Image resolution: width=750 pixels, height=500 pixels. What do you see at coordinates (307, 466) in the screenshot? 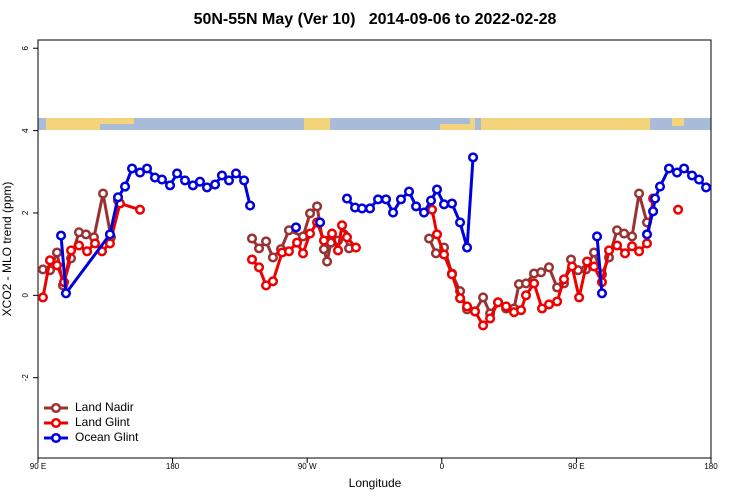
I see `x-tick-label: 90 W` at bounding box center [307, 466].